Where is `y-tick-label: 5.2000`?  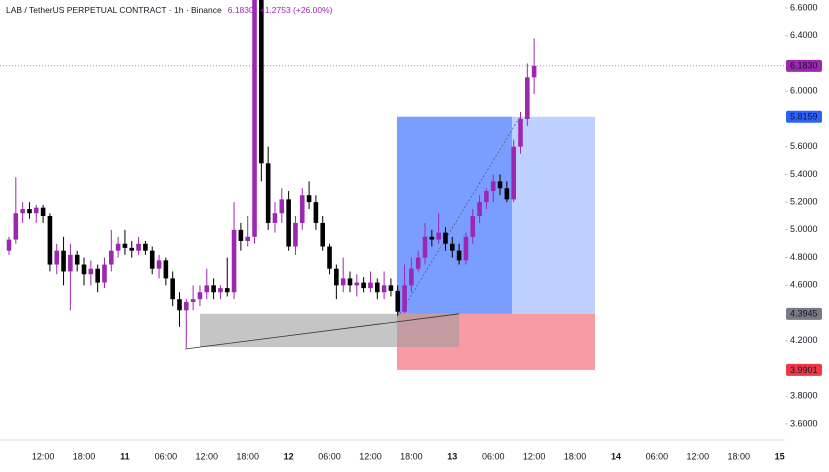
y-tick-label: 5.2000 is located at coordinates (804, 202).